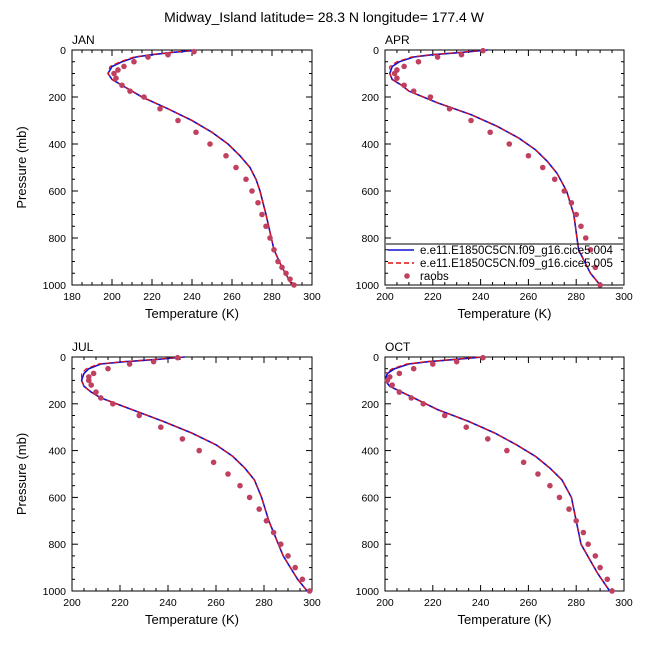 The image size is (648, 648). I want to click on legend-entry: raobs, so click(426, 277).